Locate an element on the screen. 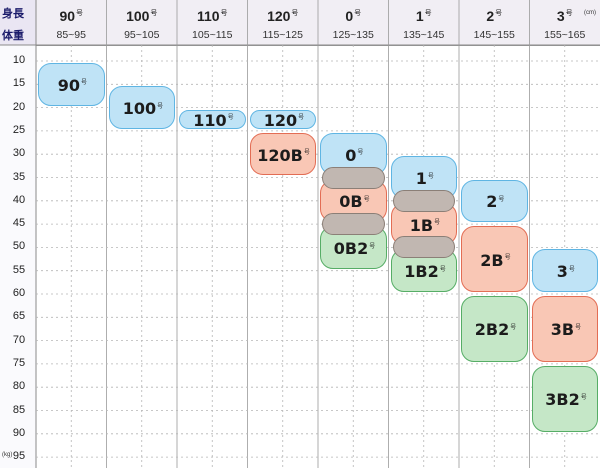 The height and width of the screenshot is (468, 600). size-box-2: 2号 is located at coordinates (494, 201).